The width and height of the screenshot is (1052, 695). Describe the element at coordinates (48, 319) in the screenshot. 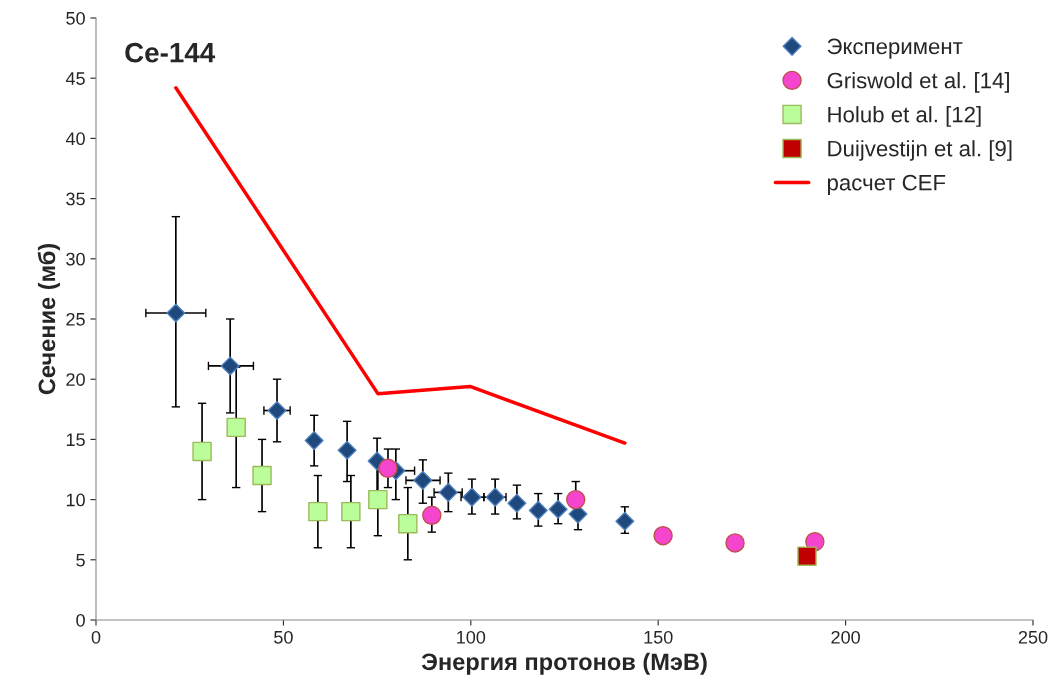

I see `y-axis-title: Сечение (мб)` at that location.